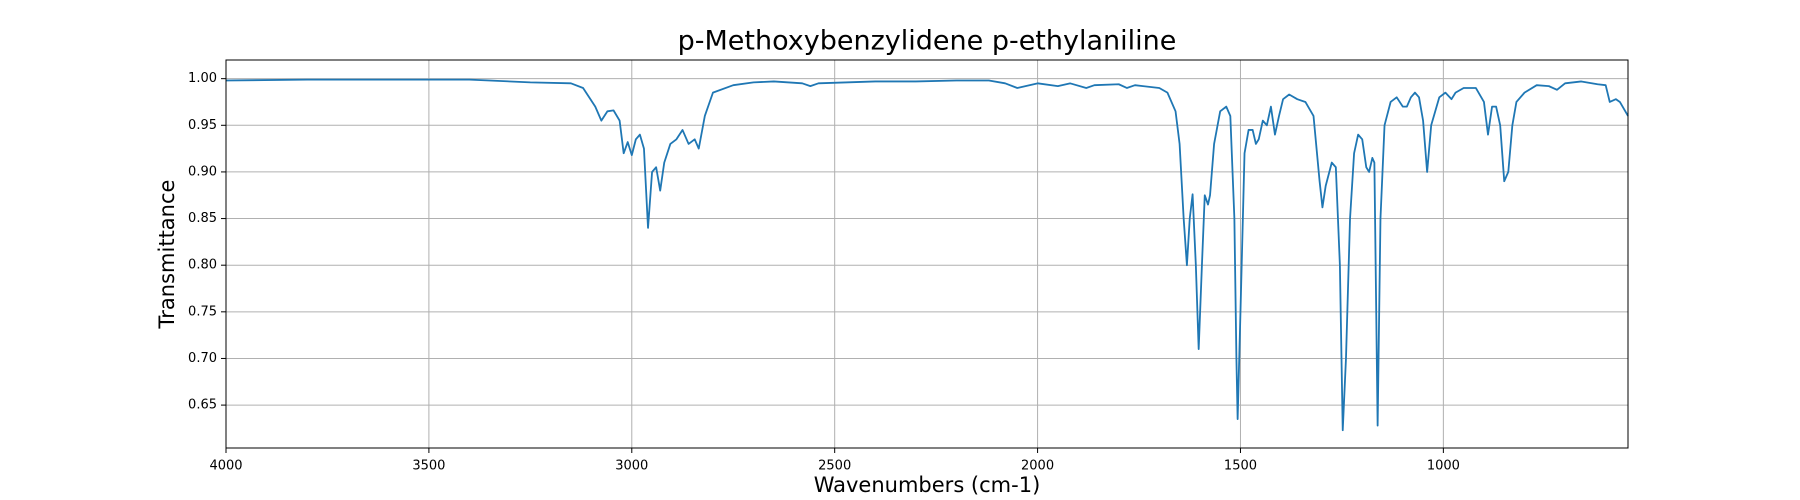 Image resolution: width=1800 pixels, height=500 pixels. What do you see at coordinates (1240, 466) in the screenshot?
I see `x-tick-label: 1500` at bounding box center [1240, 466].